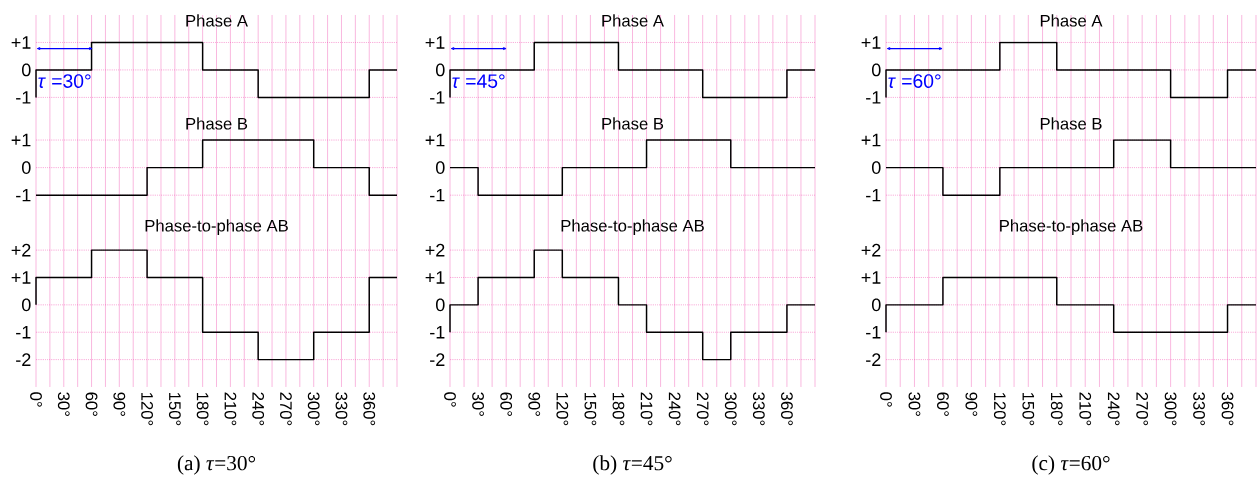  Describe the element at coordinates (1071, 465) in the screenshot. I see `text: (c) τ=60°` at that location.